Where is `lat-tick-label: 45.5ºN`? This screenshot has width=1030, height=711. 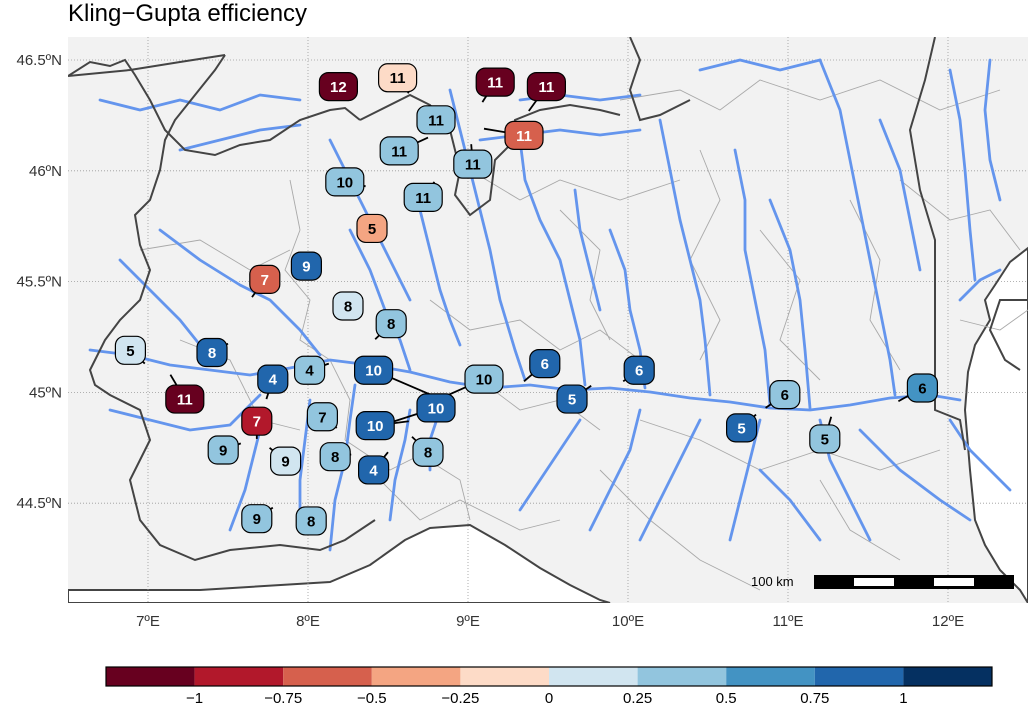
lat-tick-label: 45.5ºN is located at coordinates (39, 282).